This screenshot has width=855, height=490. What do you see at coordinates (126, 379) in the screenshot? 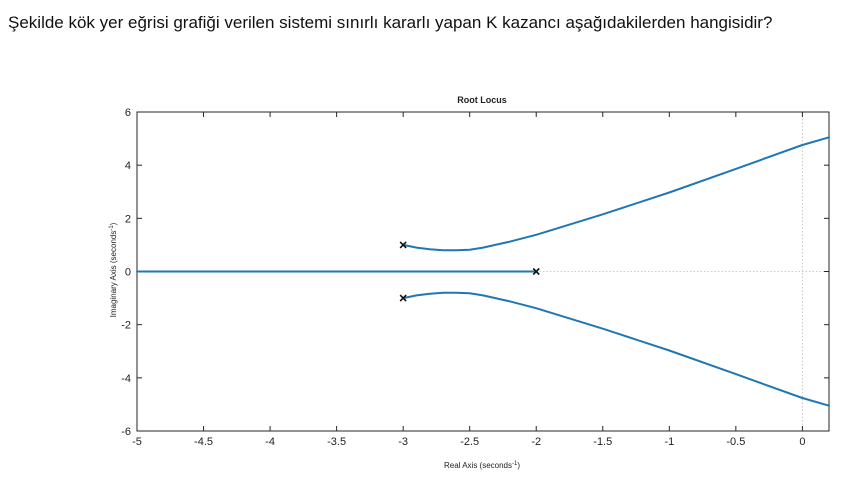
I see `y-tick-label: -4` at bounding box center [126, 379].